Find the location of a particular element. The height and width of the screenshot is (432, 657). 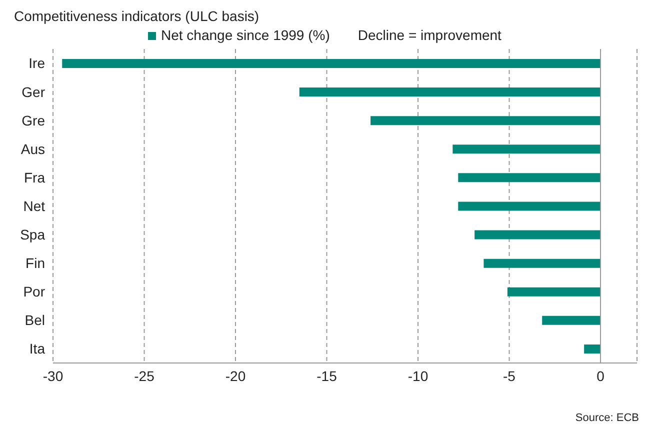

y-tick-label: Fin is located at coordinates (35, 263).